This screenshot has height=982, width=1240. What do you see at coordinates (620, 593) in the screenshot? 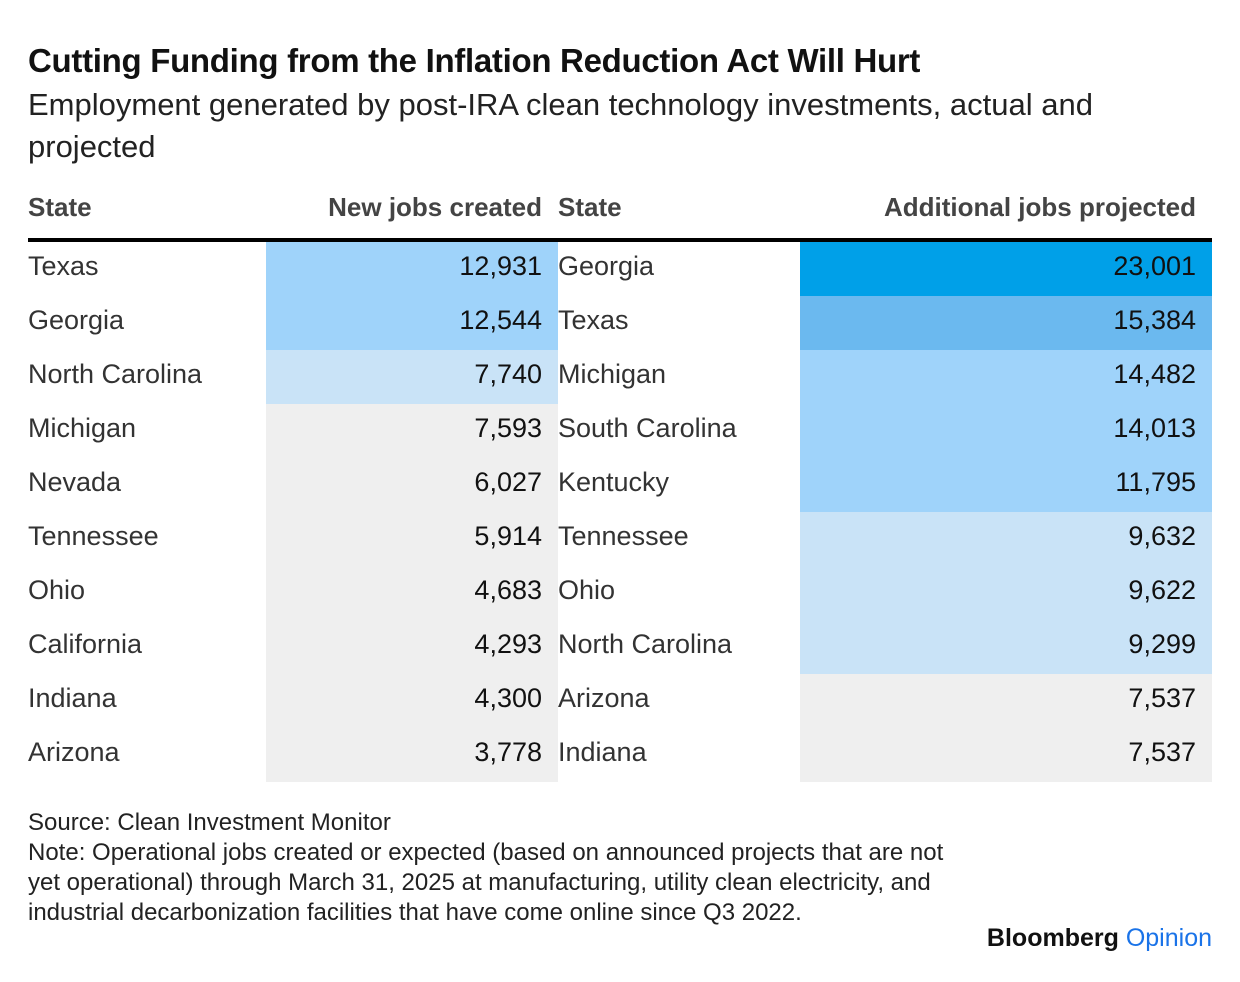
I see `table-row: Ohio 4,683 Ohio 9,622` at bounding box center [620, 593].